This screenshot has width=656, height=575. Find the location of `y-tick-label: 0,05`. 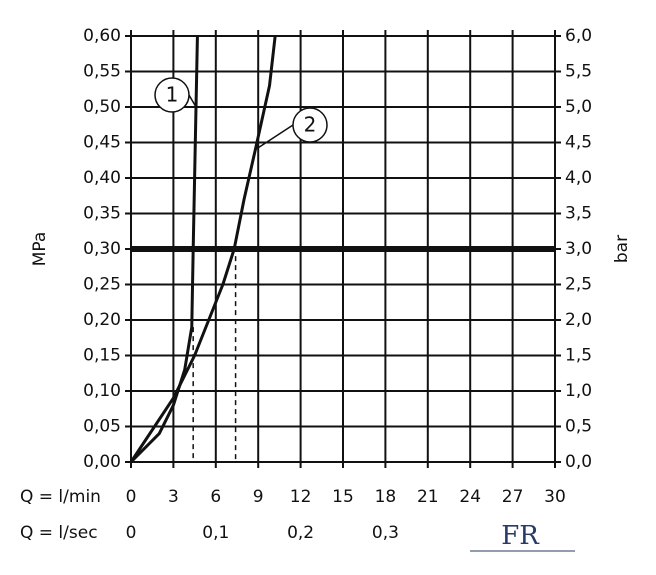

y-tick-label: 0,05 is located at coordinates (102, 427).